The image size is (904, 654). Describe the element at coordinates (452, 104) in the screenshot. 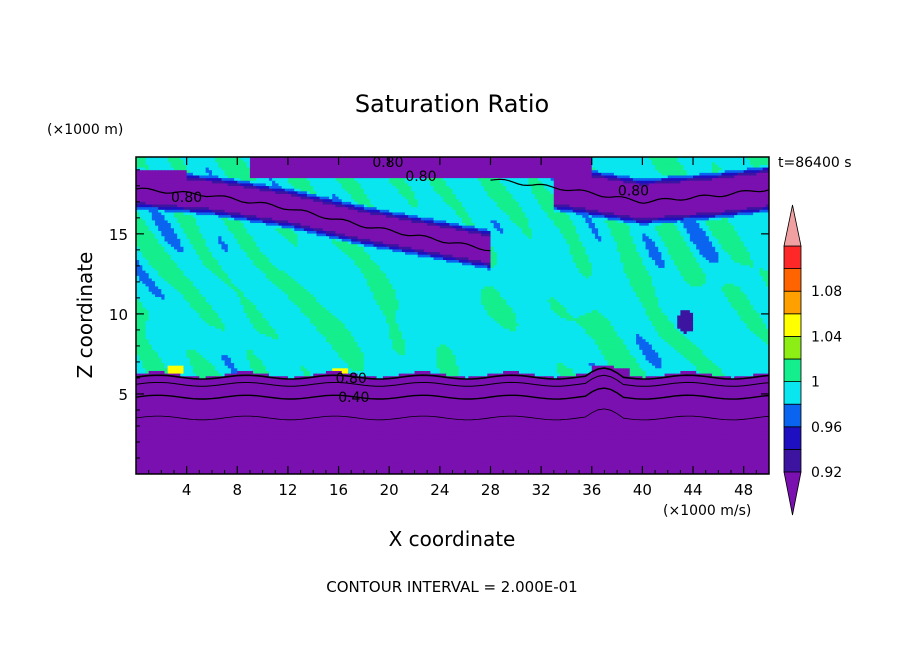

I see `chart-title: Saturation Ratio` at that location.